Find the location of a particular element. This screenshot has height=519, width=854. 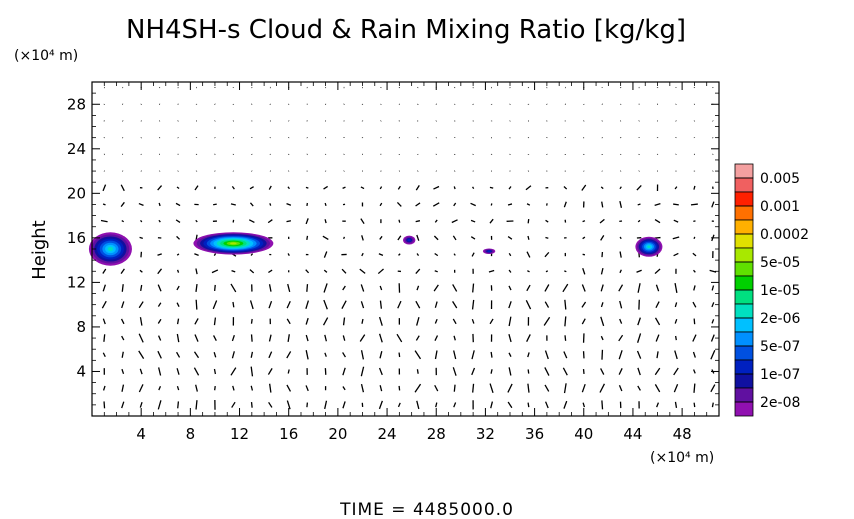

y-tick-label: 4 is located at coordinates (81, 371).